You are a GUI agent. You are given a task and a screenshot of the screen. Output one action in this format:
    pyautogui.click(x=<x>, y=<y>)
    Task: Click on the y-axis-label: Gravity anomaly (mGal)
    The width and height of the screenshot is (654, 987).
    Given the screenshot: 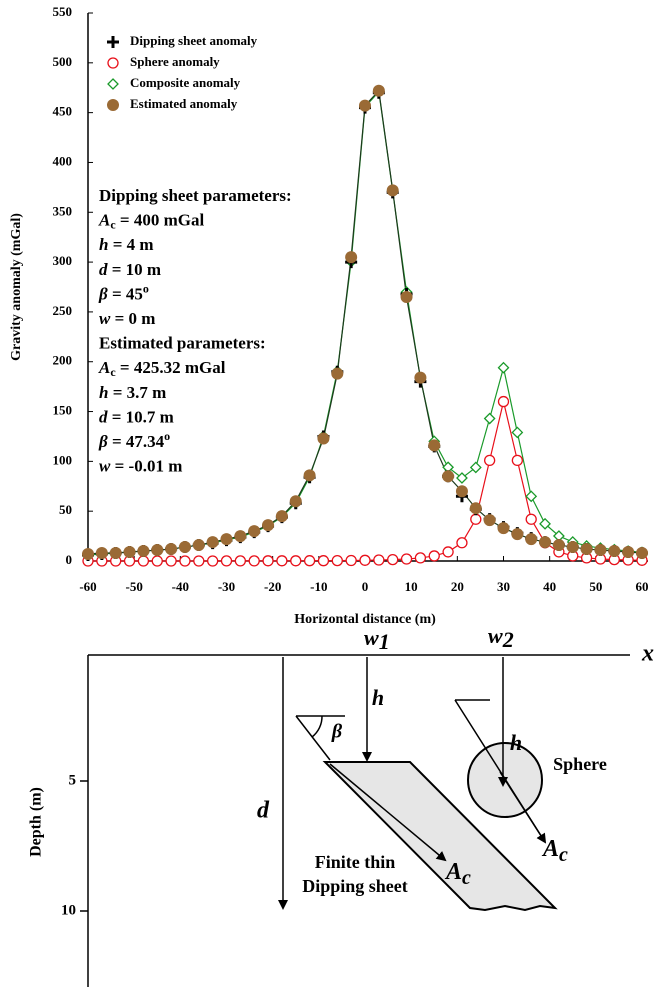 What is the action you would take?
    pyautogui.click(x=16, y=287)
    